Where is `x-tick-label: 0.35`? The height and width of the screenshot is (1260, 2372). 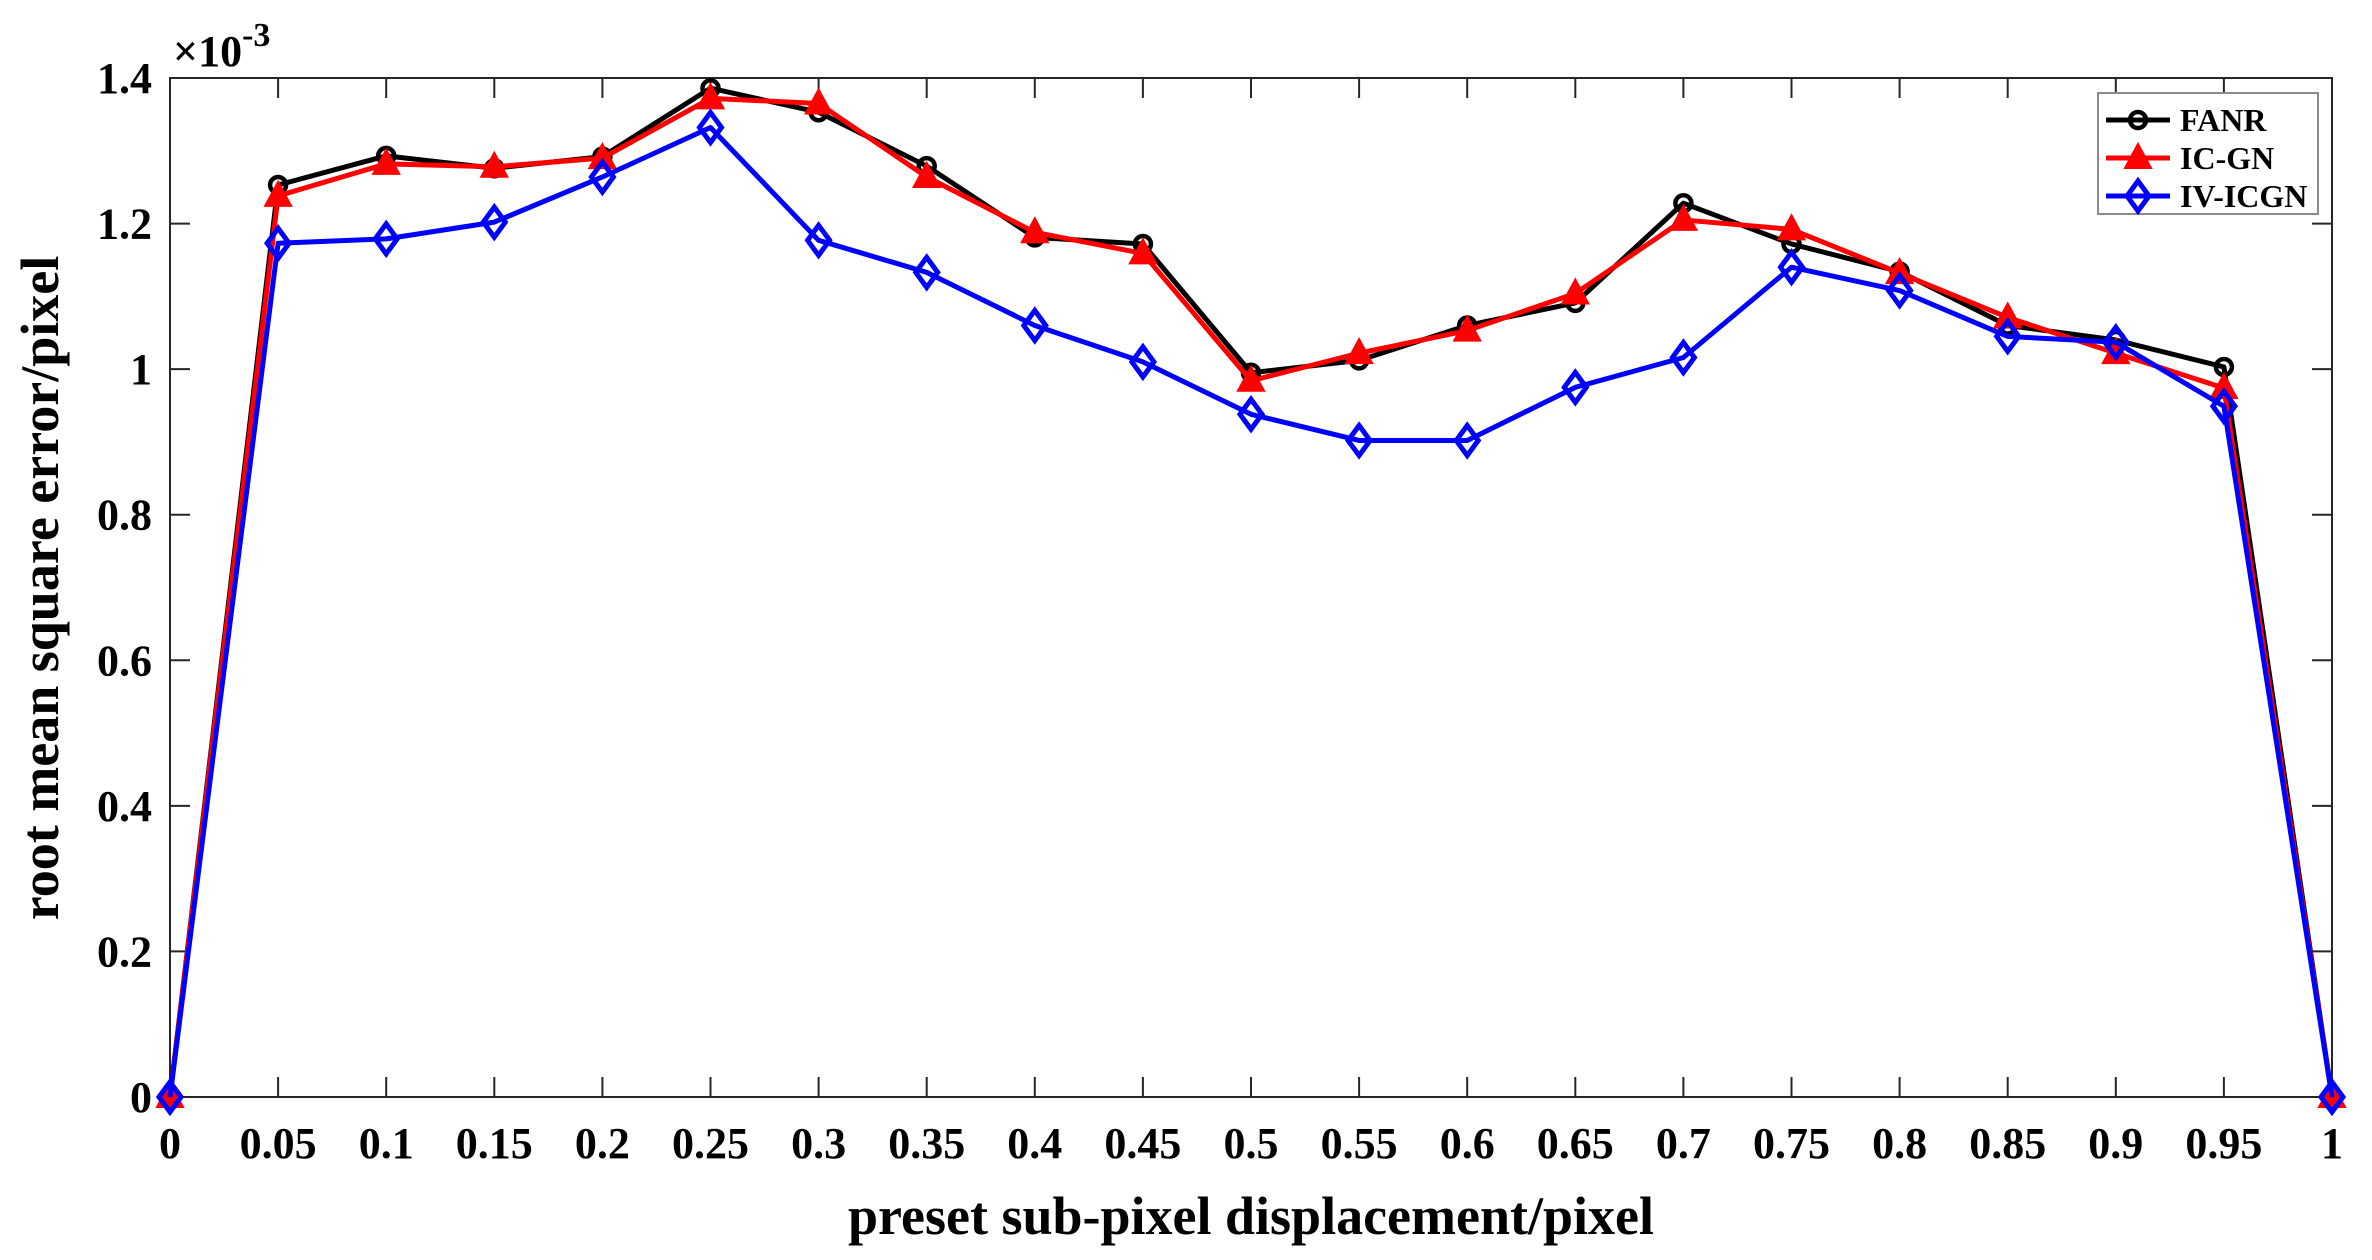
x-tick-label: 0.35 is located at coordinates (926, 1143).